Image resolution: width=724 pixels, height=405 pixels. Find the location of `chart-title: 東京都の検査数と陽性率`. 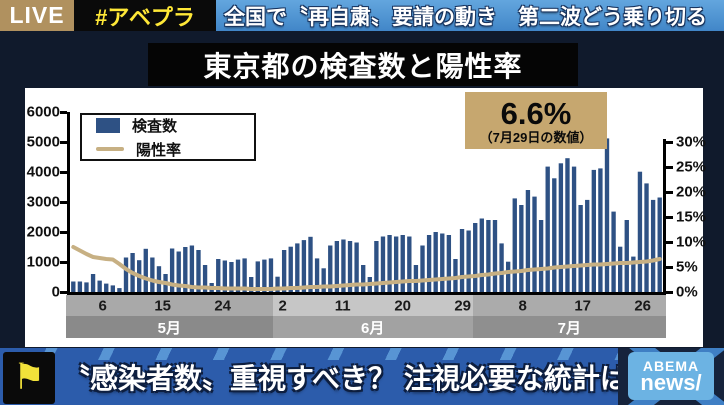

chart-title: 東京都の検査数と陽性率 is located at coordinates (363, 66).